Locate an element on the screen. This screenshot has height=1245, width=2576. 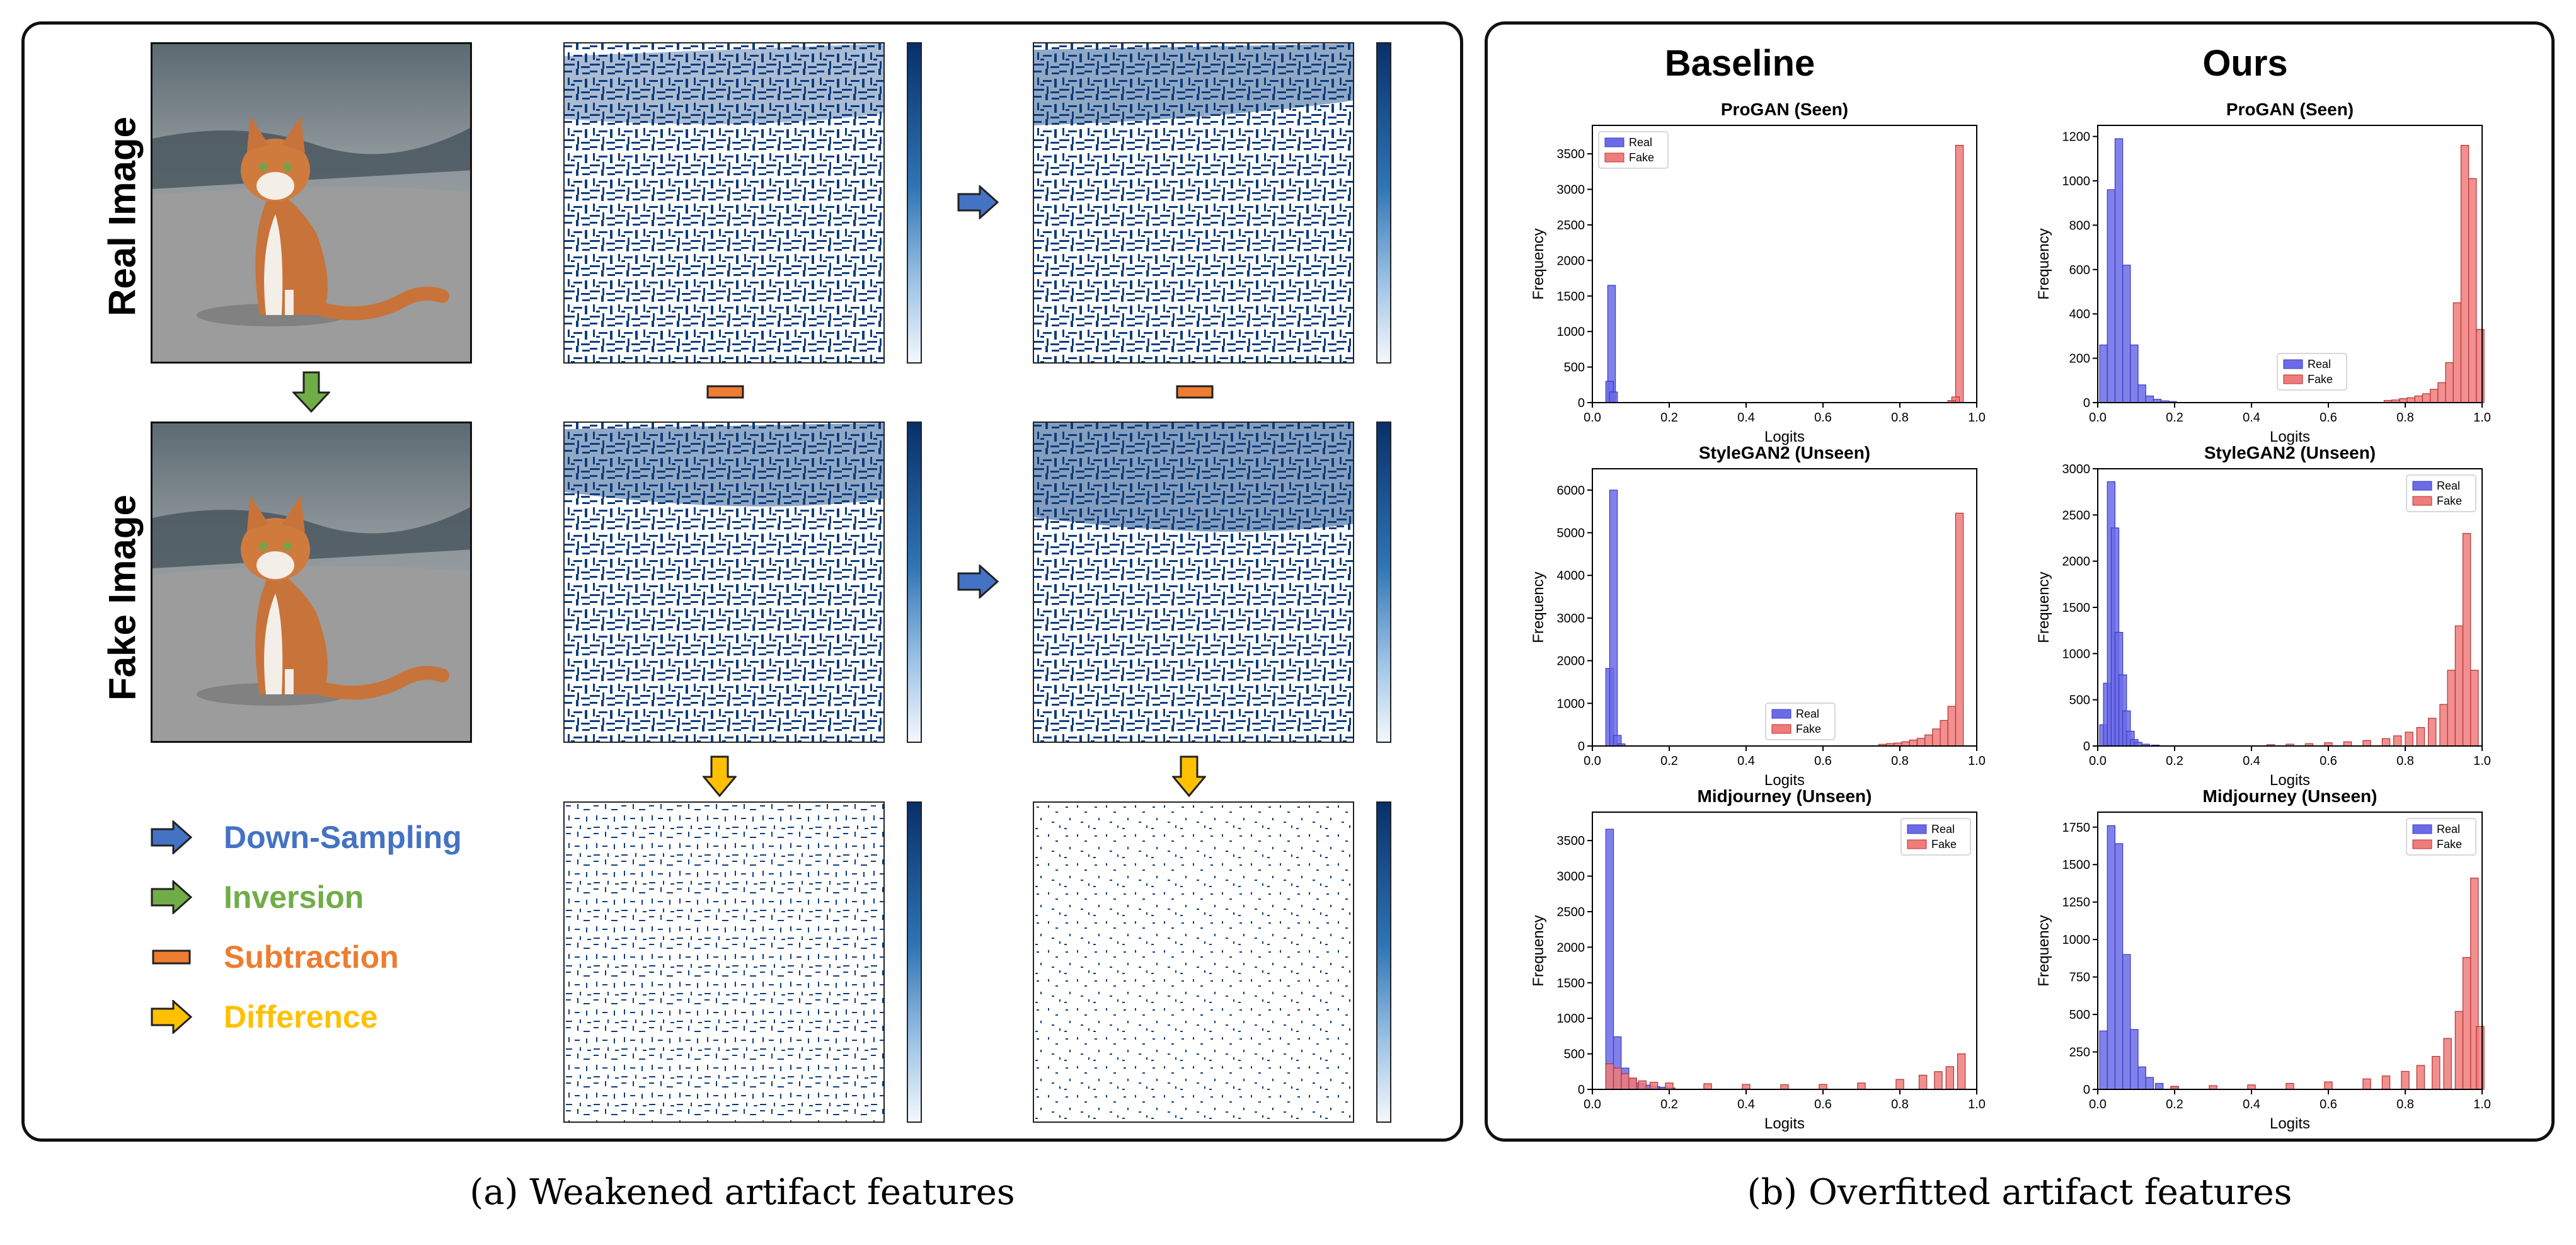
x-tick-label: 0.4 is located at coordinates (1746, 761).